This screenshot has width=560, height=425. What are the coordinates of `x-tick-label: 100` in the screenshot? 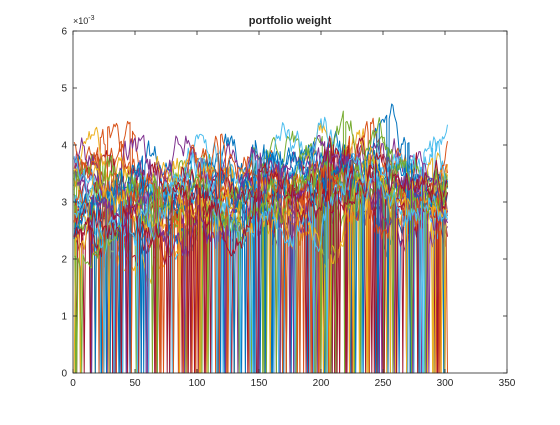 It's located at (197, 383).